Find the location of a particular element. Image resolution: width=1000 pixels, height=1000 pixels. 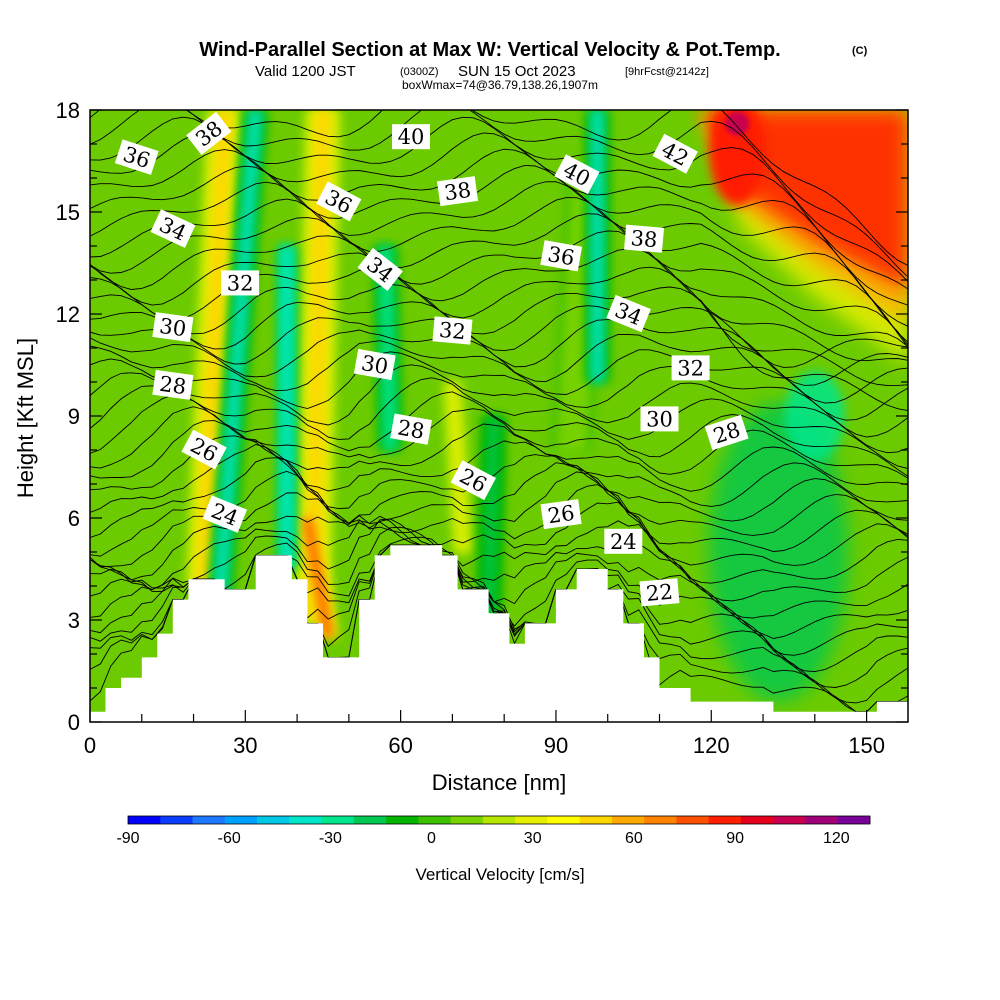

theta-label-text: 22 is located at coordinates (659, 593).